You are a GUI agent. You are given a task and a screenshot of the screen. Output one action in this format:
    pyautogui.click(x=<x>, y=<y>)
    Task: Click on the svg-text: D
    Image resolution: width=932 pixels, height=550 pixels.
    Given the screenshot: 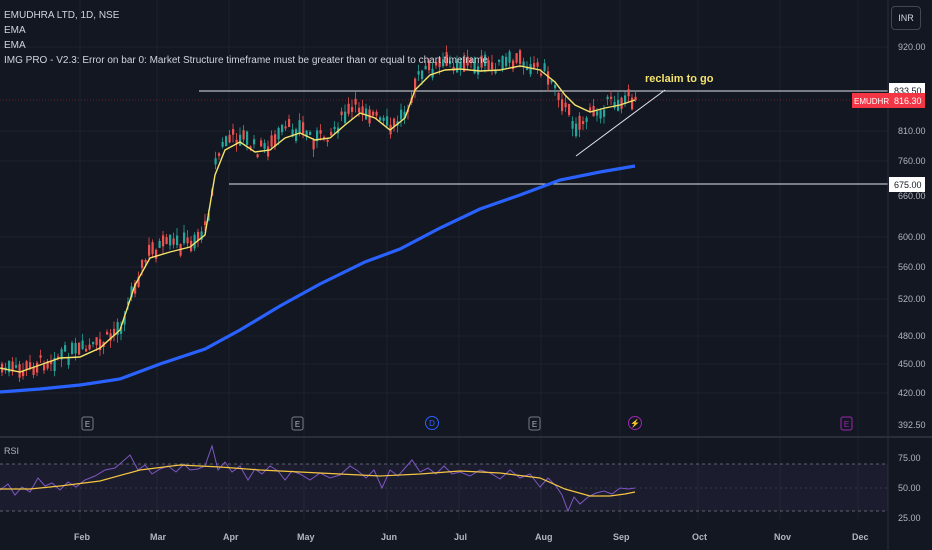 What is the action you would take?
    pyautogui.click(x=432, y=423)
    